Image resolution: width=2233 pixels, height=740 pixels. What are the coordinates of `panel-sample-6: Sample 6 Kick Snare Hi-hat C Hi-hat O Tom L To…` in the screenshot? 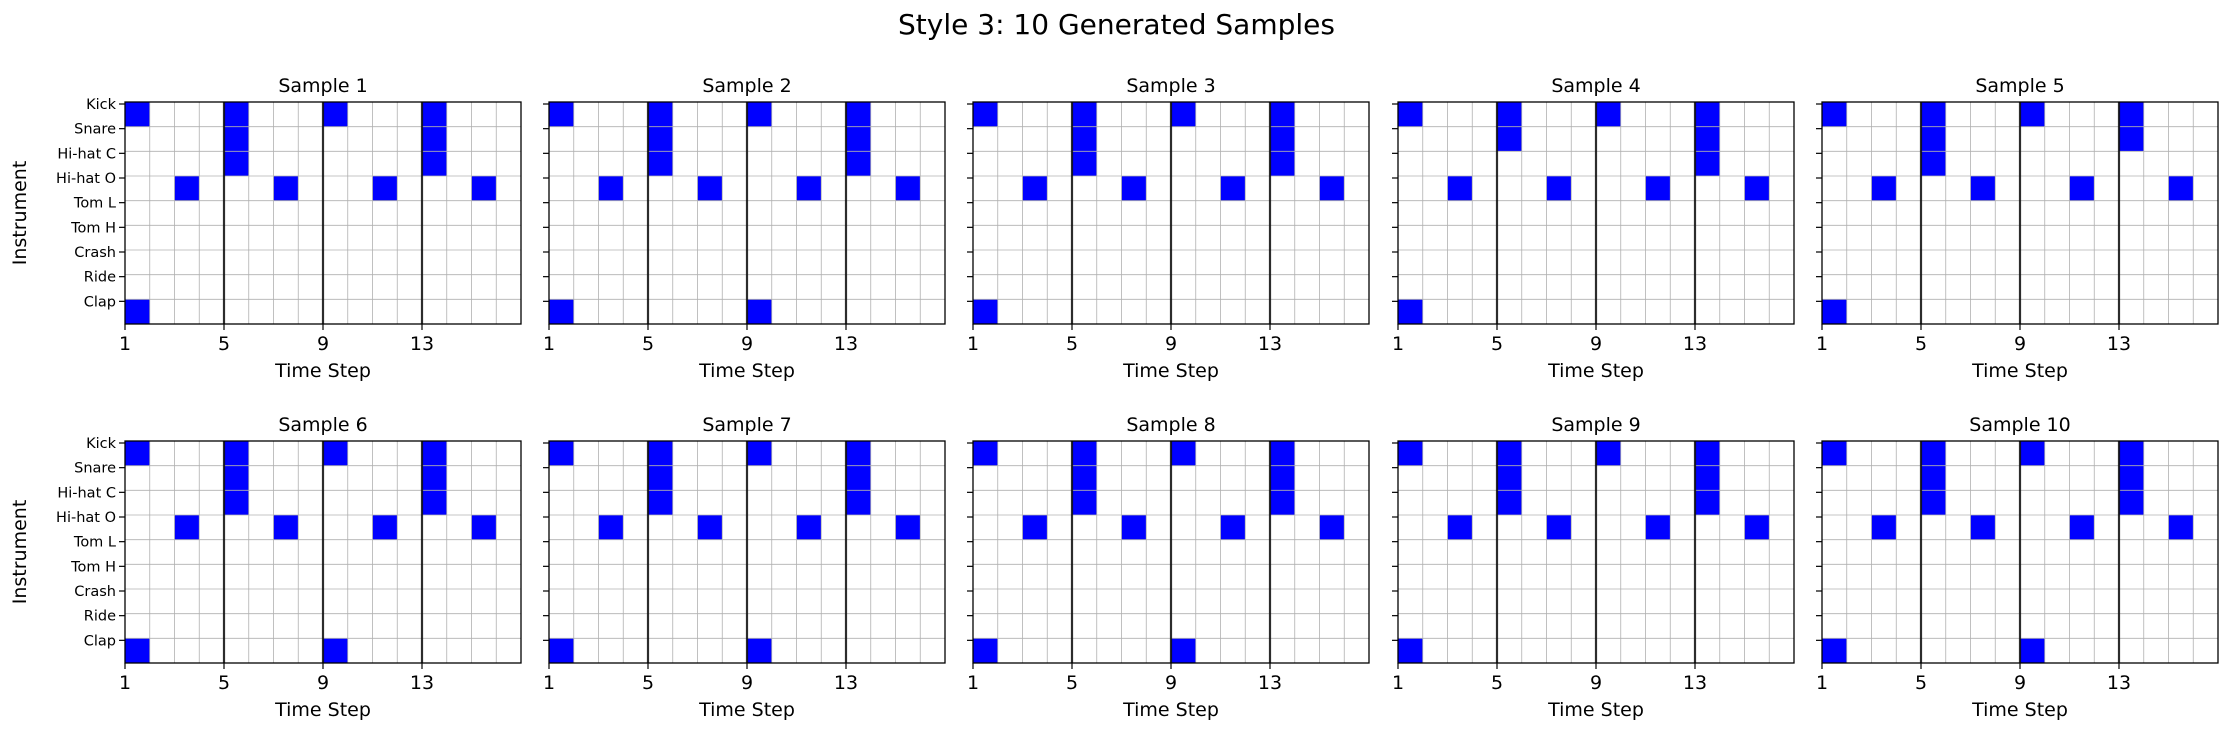 It's located at (265, 567).